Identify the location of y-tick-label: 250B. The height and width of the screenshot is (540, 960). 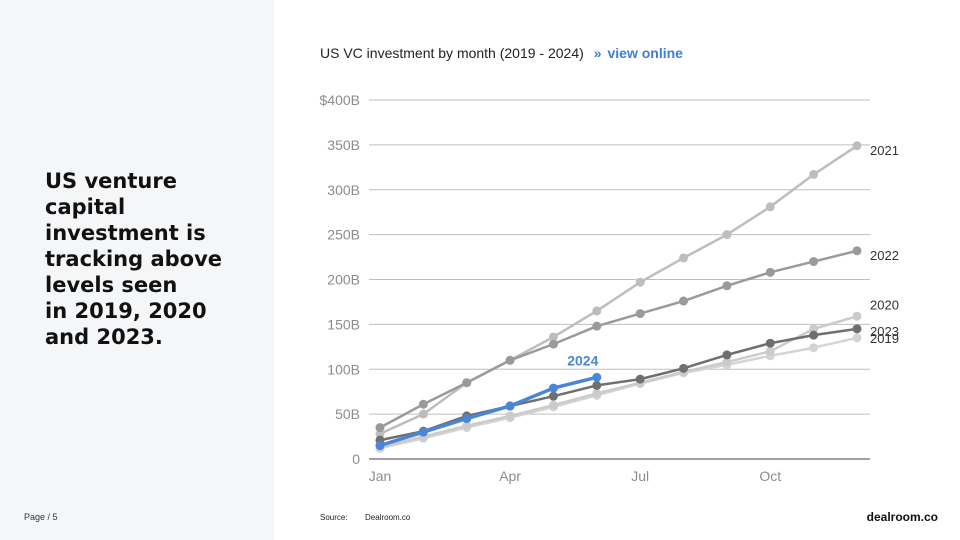
(343, 235).